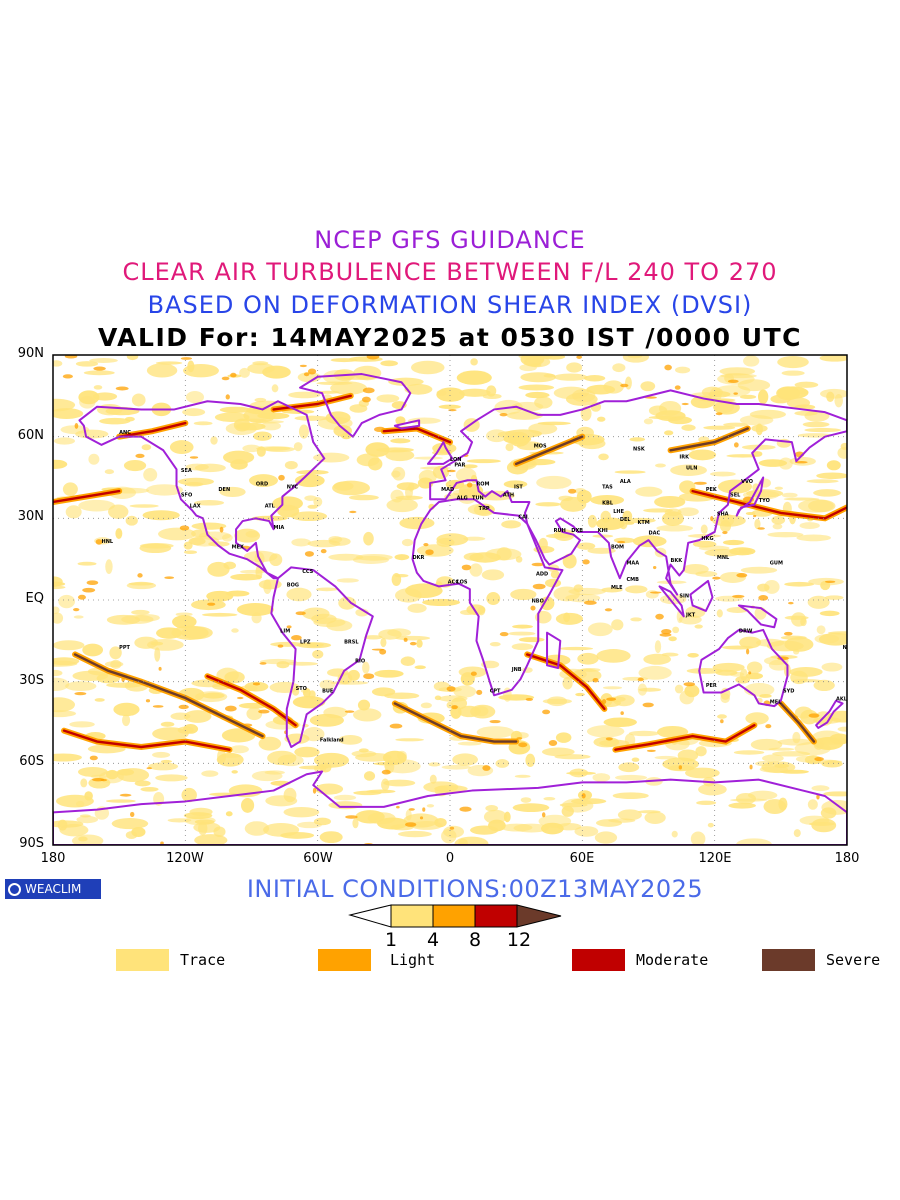 This screenshot has width=900, height=1200. Describe the element at coordinates (560, 531) in the screenshot. I see `station-code: RUH` at that location.